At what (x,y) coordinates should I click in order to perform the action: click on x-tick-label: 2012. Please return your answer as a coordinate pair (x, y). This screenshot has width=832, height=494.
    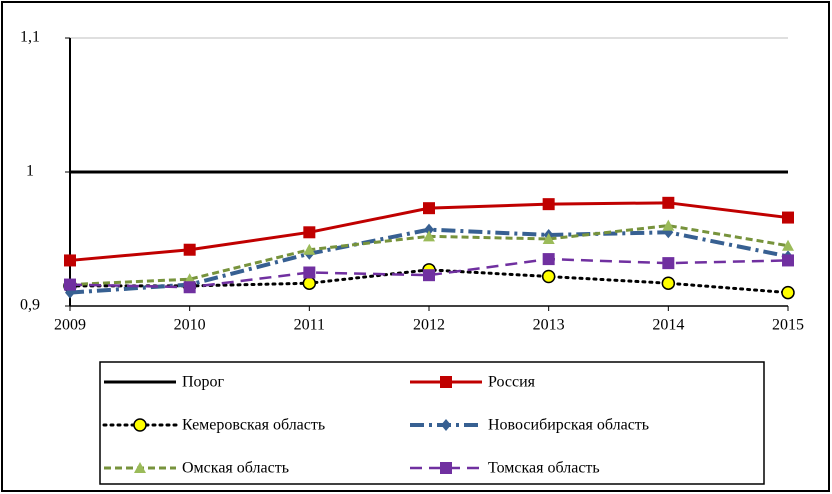
    Looking at the image, I should click on (429, 325).